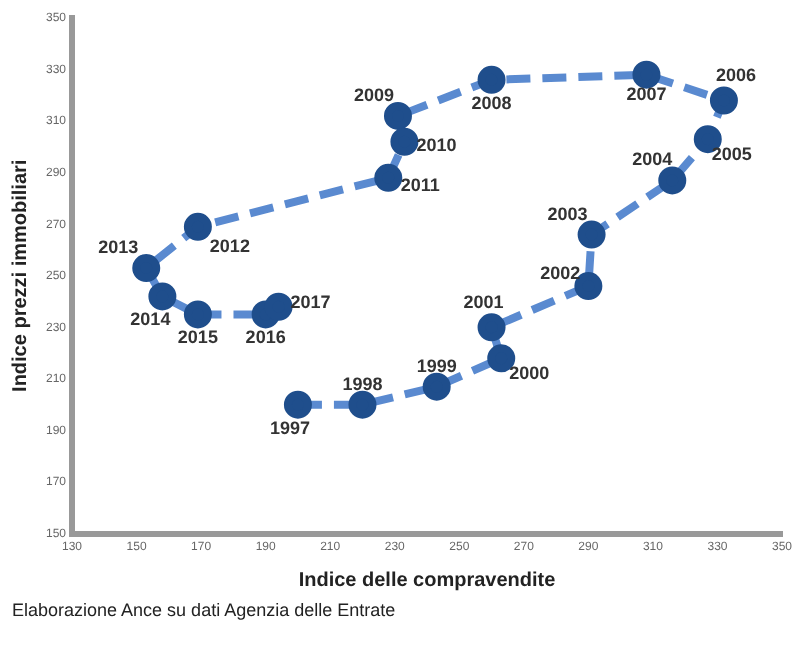  Describe the element at coordinates (118, 247) in the screenshot. I see `annotation: 2013` at that location.